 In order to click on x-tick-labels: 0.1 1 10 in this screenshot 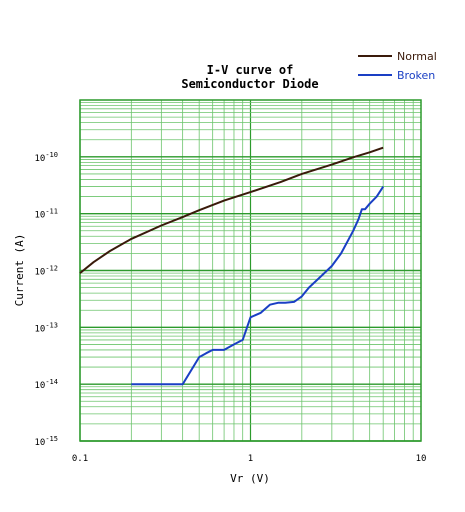, I will do `click(249, 459)`.